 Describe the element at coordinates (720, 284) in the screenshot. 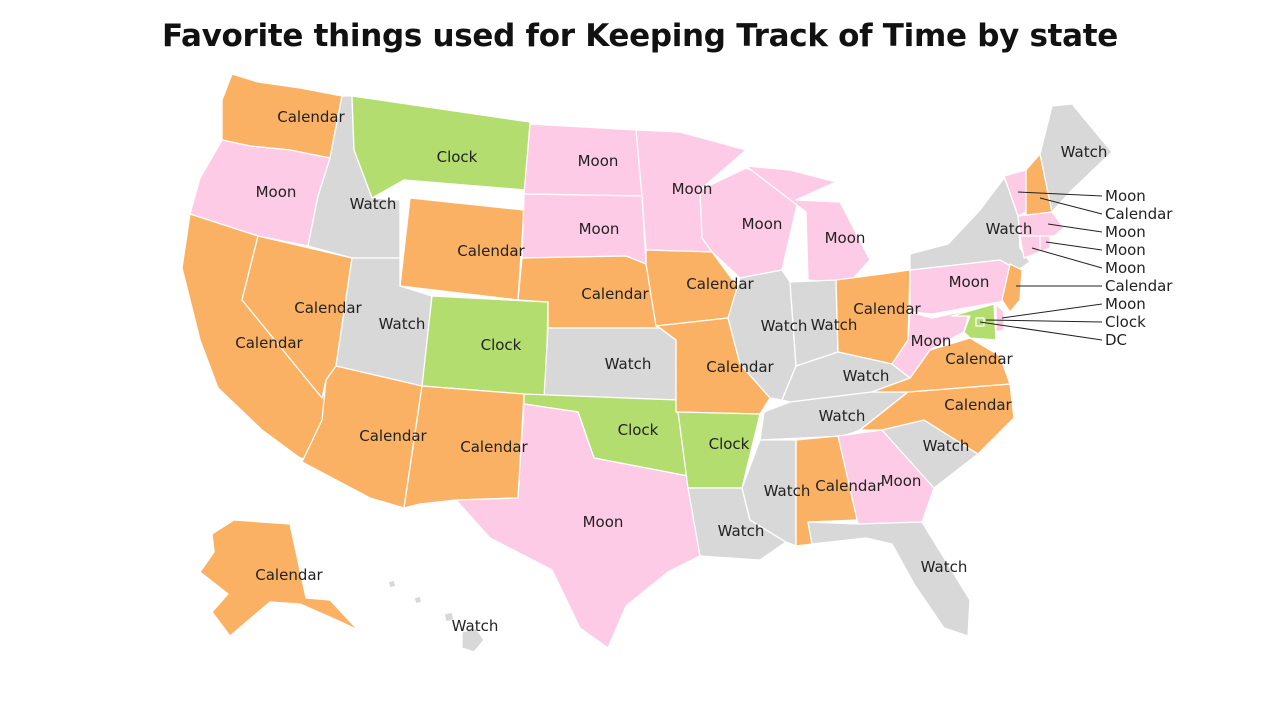

I see `label-IA: Calendar` at that location.